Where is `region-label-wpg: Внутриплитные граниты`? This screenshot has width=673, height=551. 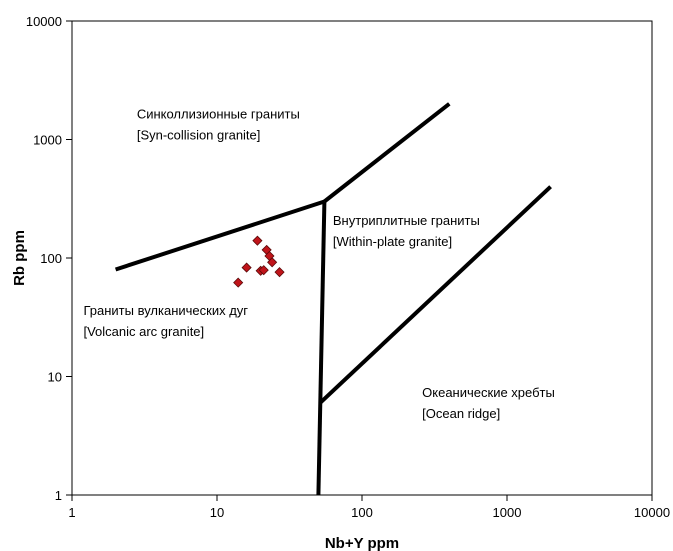 region-label-wpg: Внутриплитные граниты is located at coordinates (406, 220).